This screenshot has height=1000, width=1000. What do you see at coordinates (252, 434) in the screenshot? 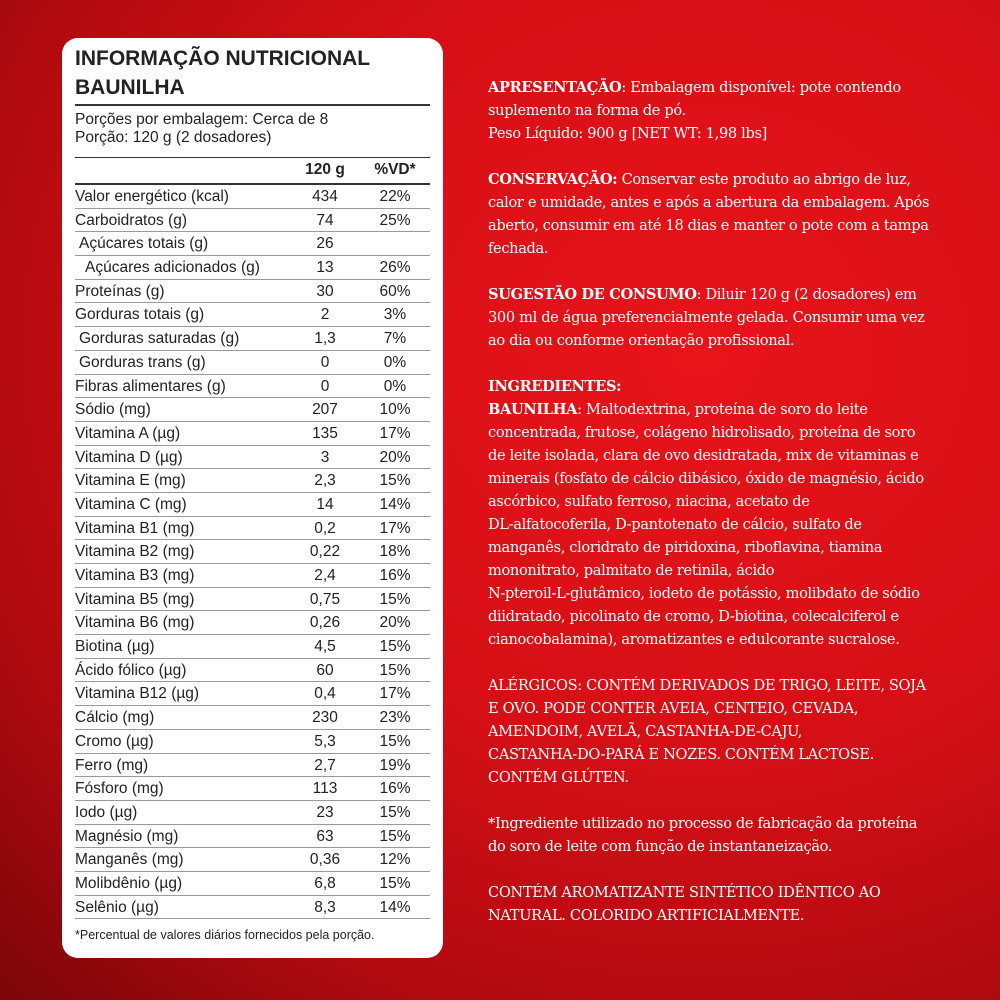
I see `table-row: Vitamina A (µg) 135 17%` at bounding box center [252, 434].